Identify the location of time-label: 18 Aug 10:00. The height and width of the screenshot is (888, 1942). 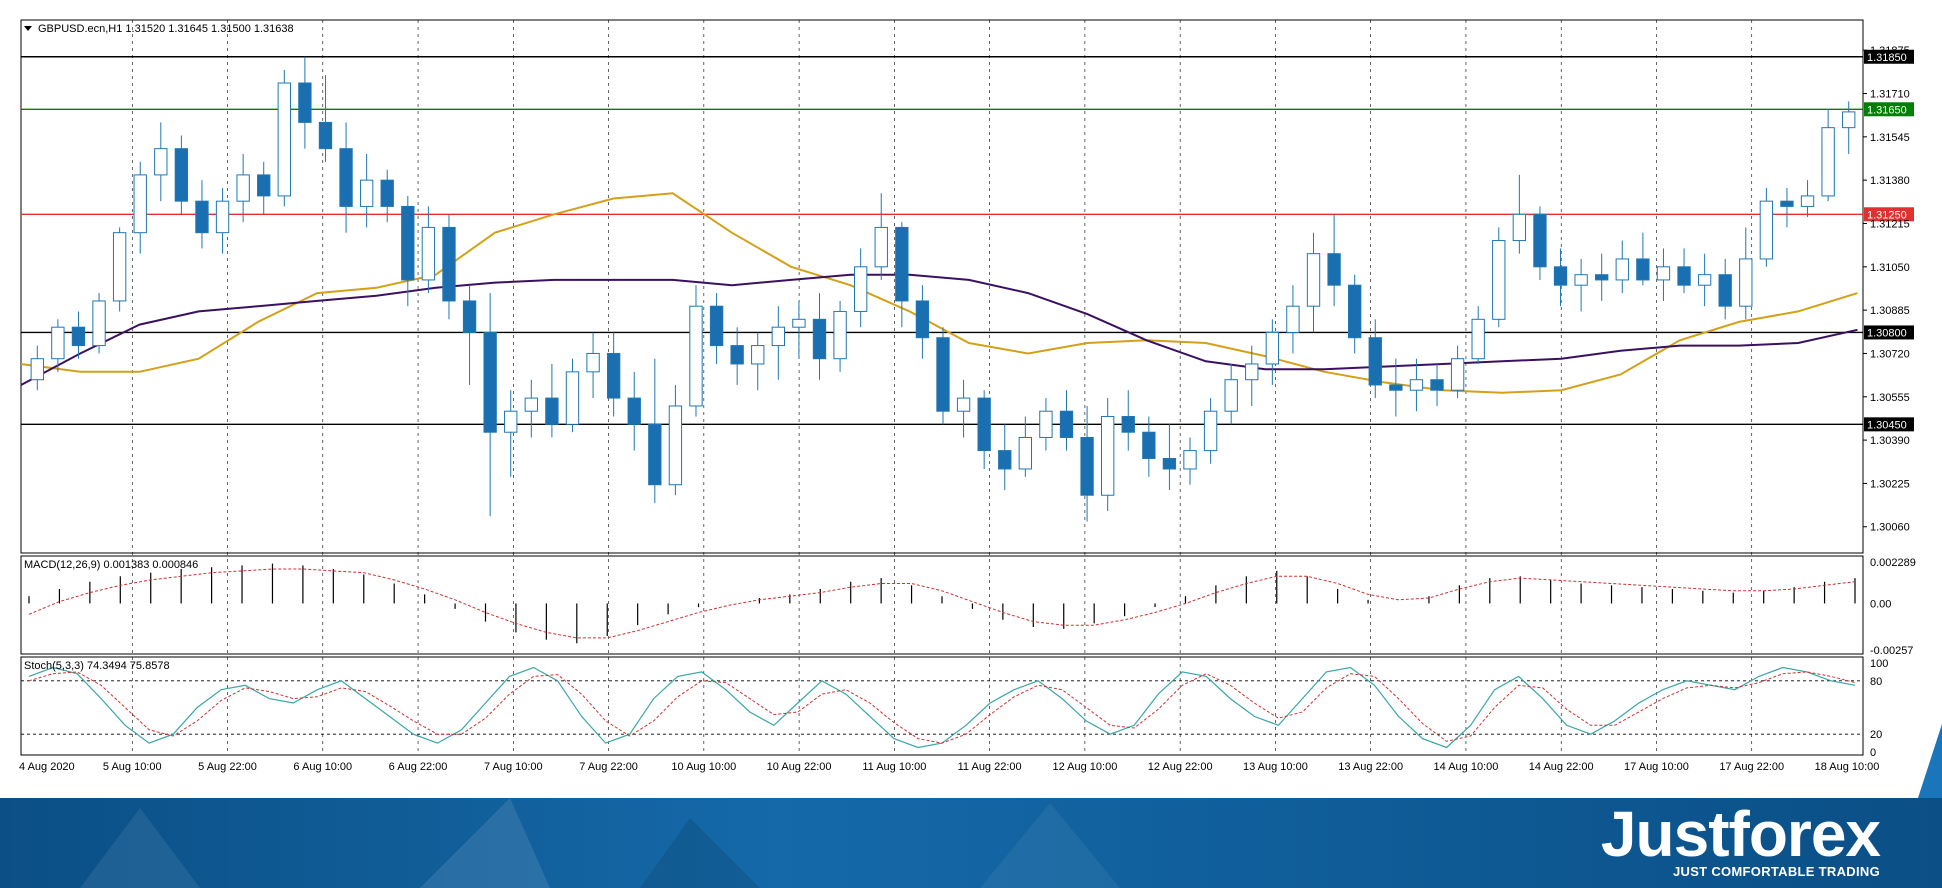
(1847, 767).